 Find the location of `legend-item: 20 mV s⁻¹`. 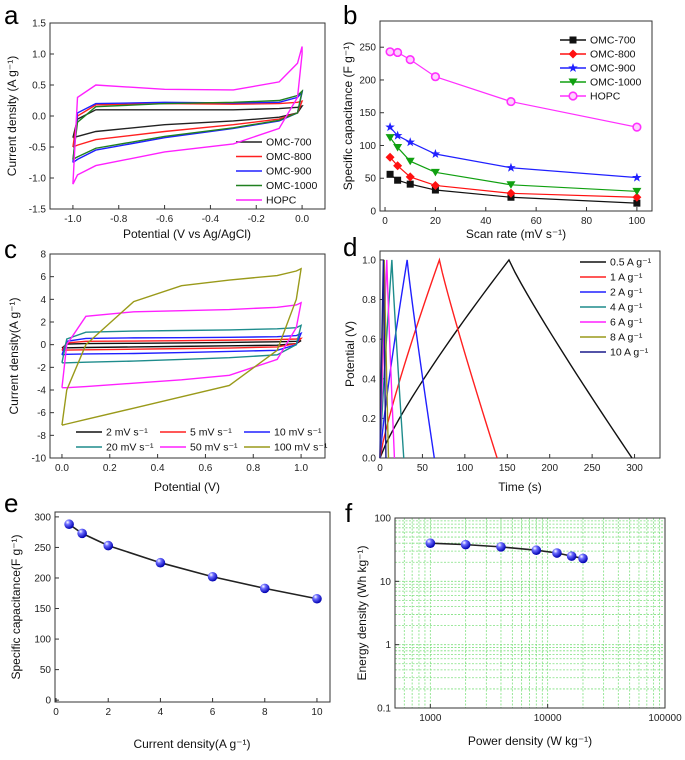

legend-item: 20 mV s⁻¹ is located at coordinates (115, 448).